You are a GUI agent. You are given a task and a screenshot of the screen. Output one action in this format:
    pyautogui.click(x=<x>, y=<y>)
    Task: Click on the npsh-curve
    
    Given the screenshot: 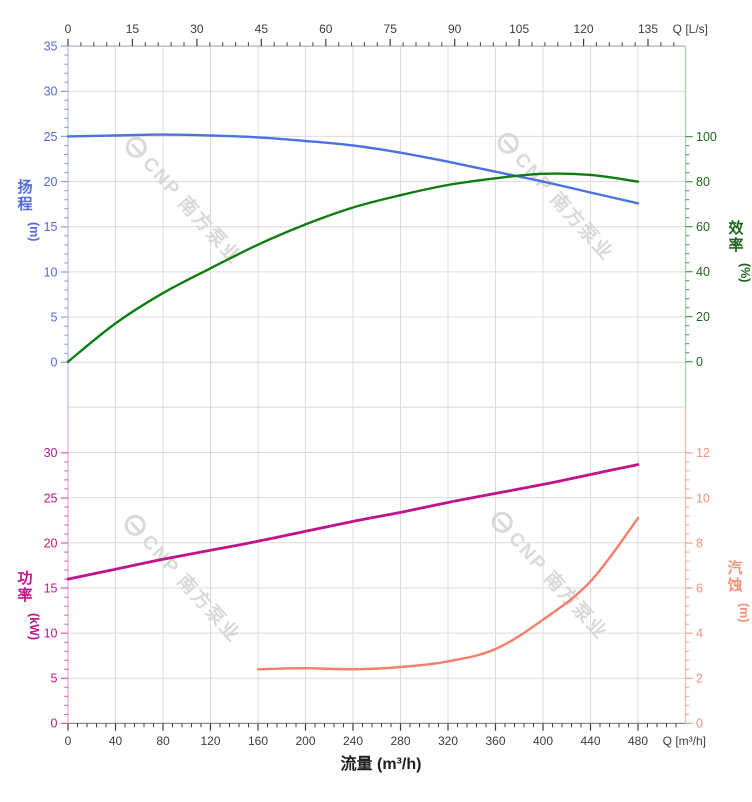 What is the action you would take?
    pyautogui.click(x=448, y=594)
    